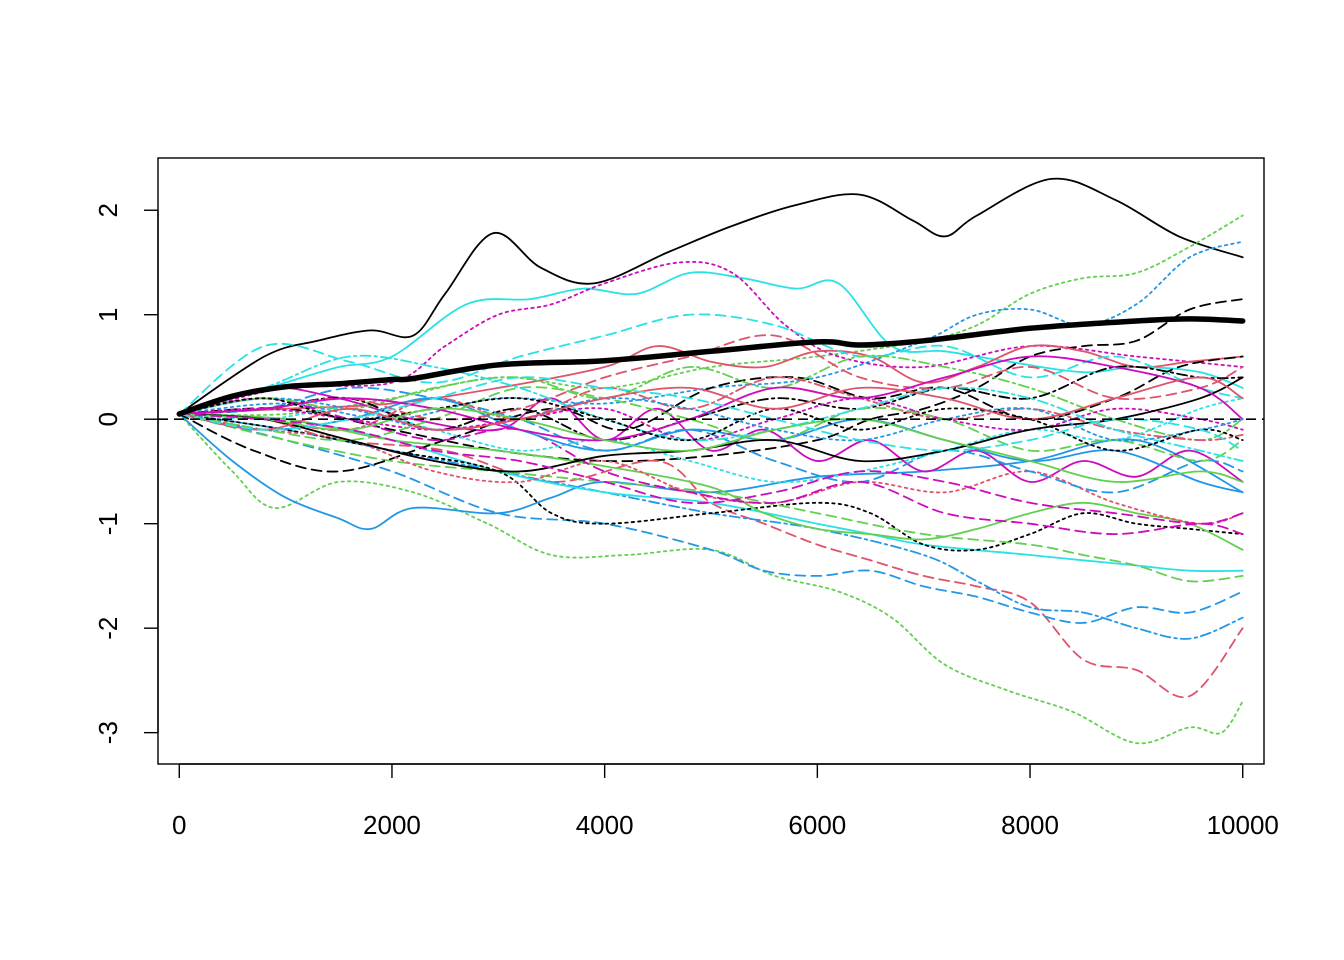  What do you see at coordinates (108, 419) in the screenshot?
I see `y-tick-label: 0` at bounding box center [108, 419].